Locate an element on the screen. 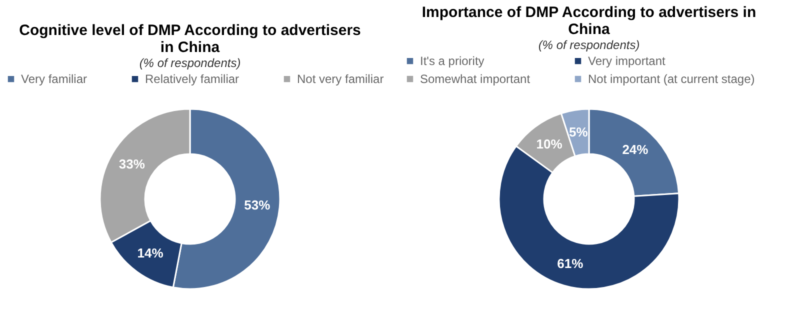  data-label: 5% is located at coordinates (578, 132).